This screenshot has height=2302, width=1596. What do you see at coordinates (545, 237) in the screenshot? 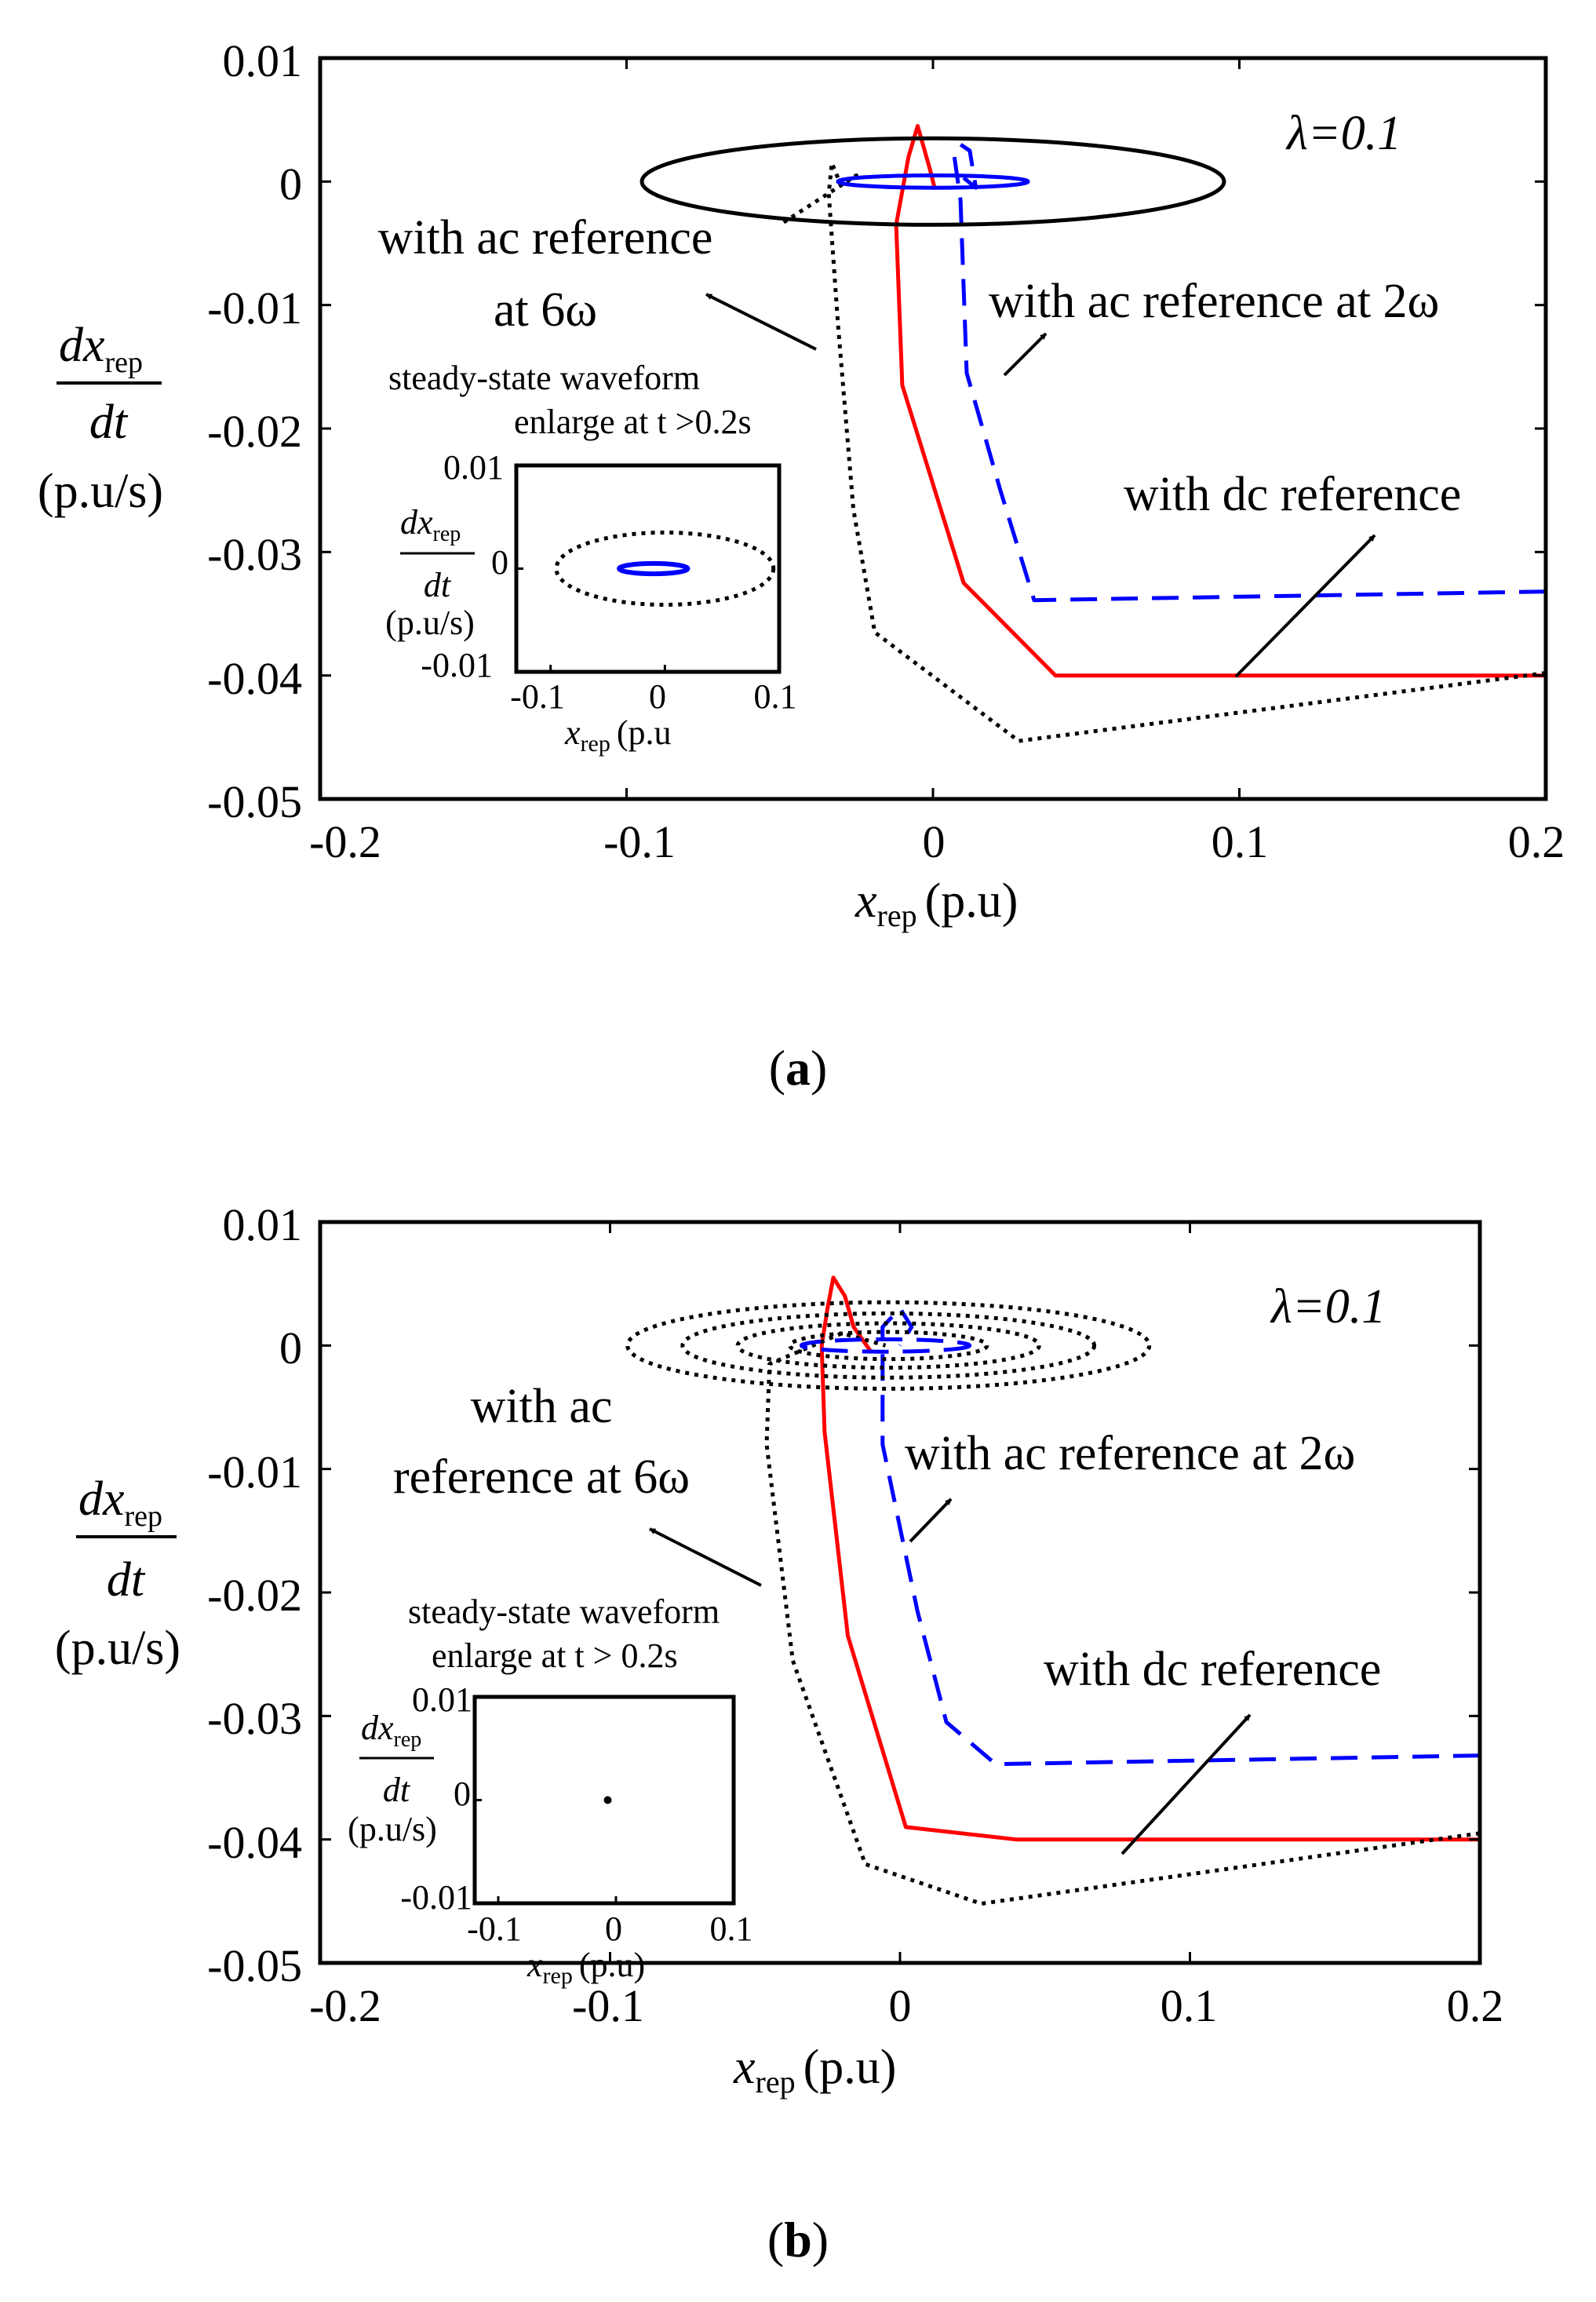
I see `panel-a-annotation-ac6-line1: with ac reference` at bounding box center [545, 237].